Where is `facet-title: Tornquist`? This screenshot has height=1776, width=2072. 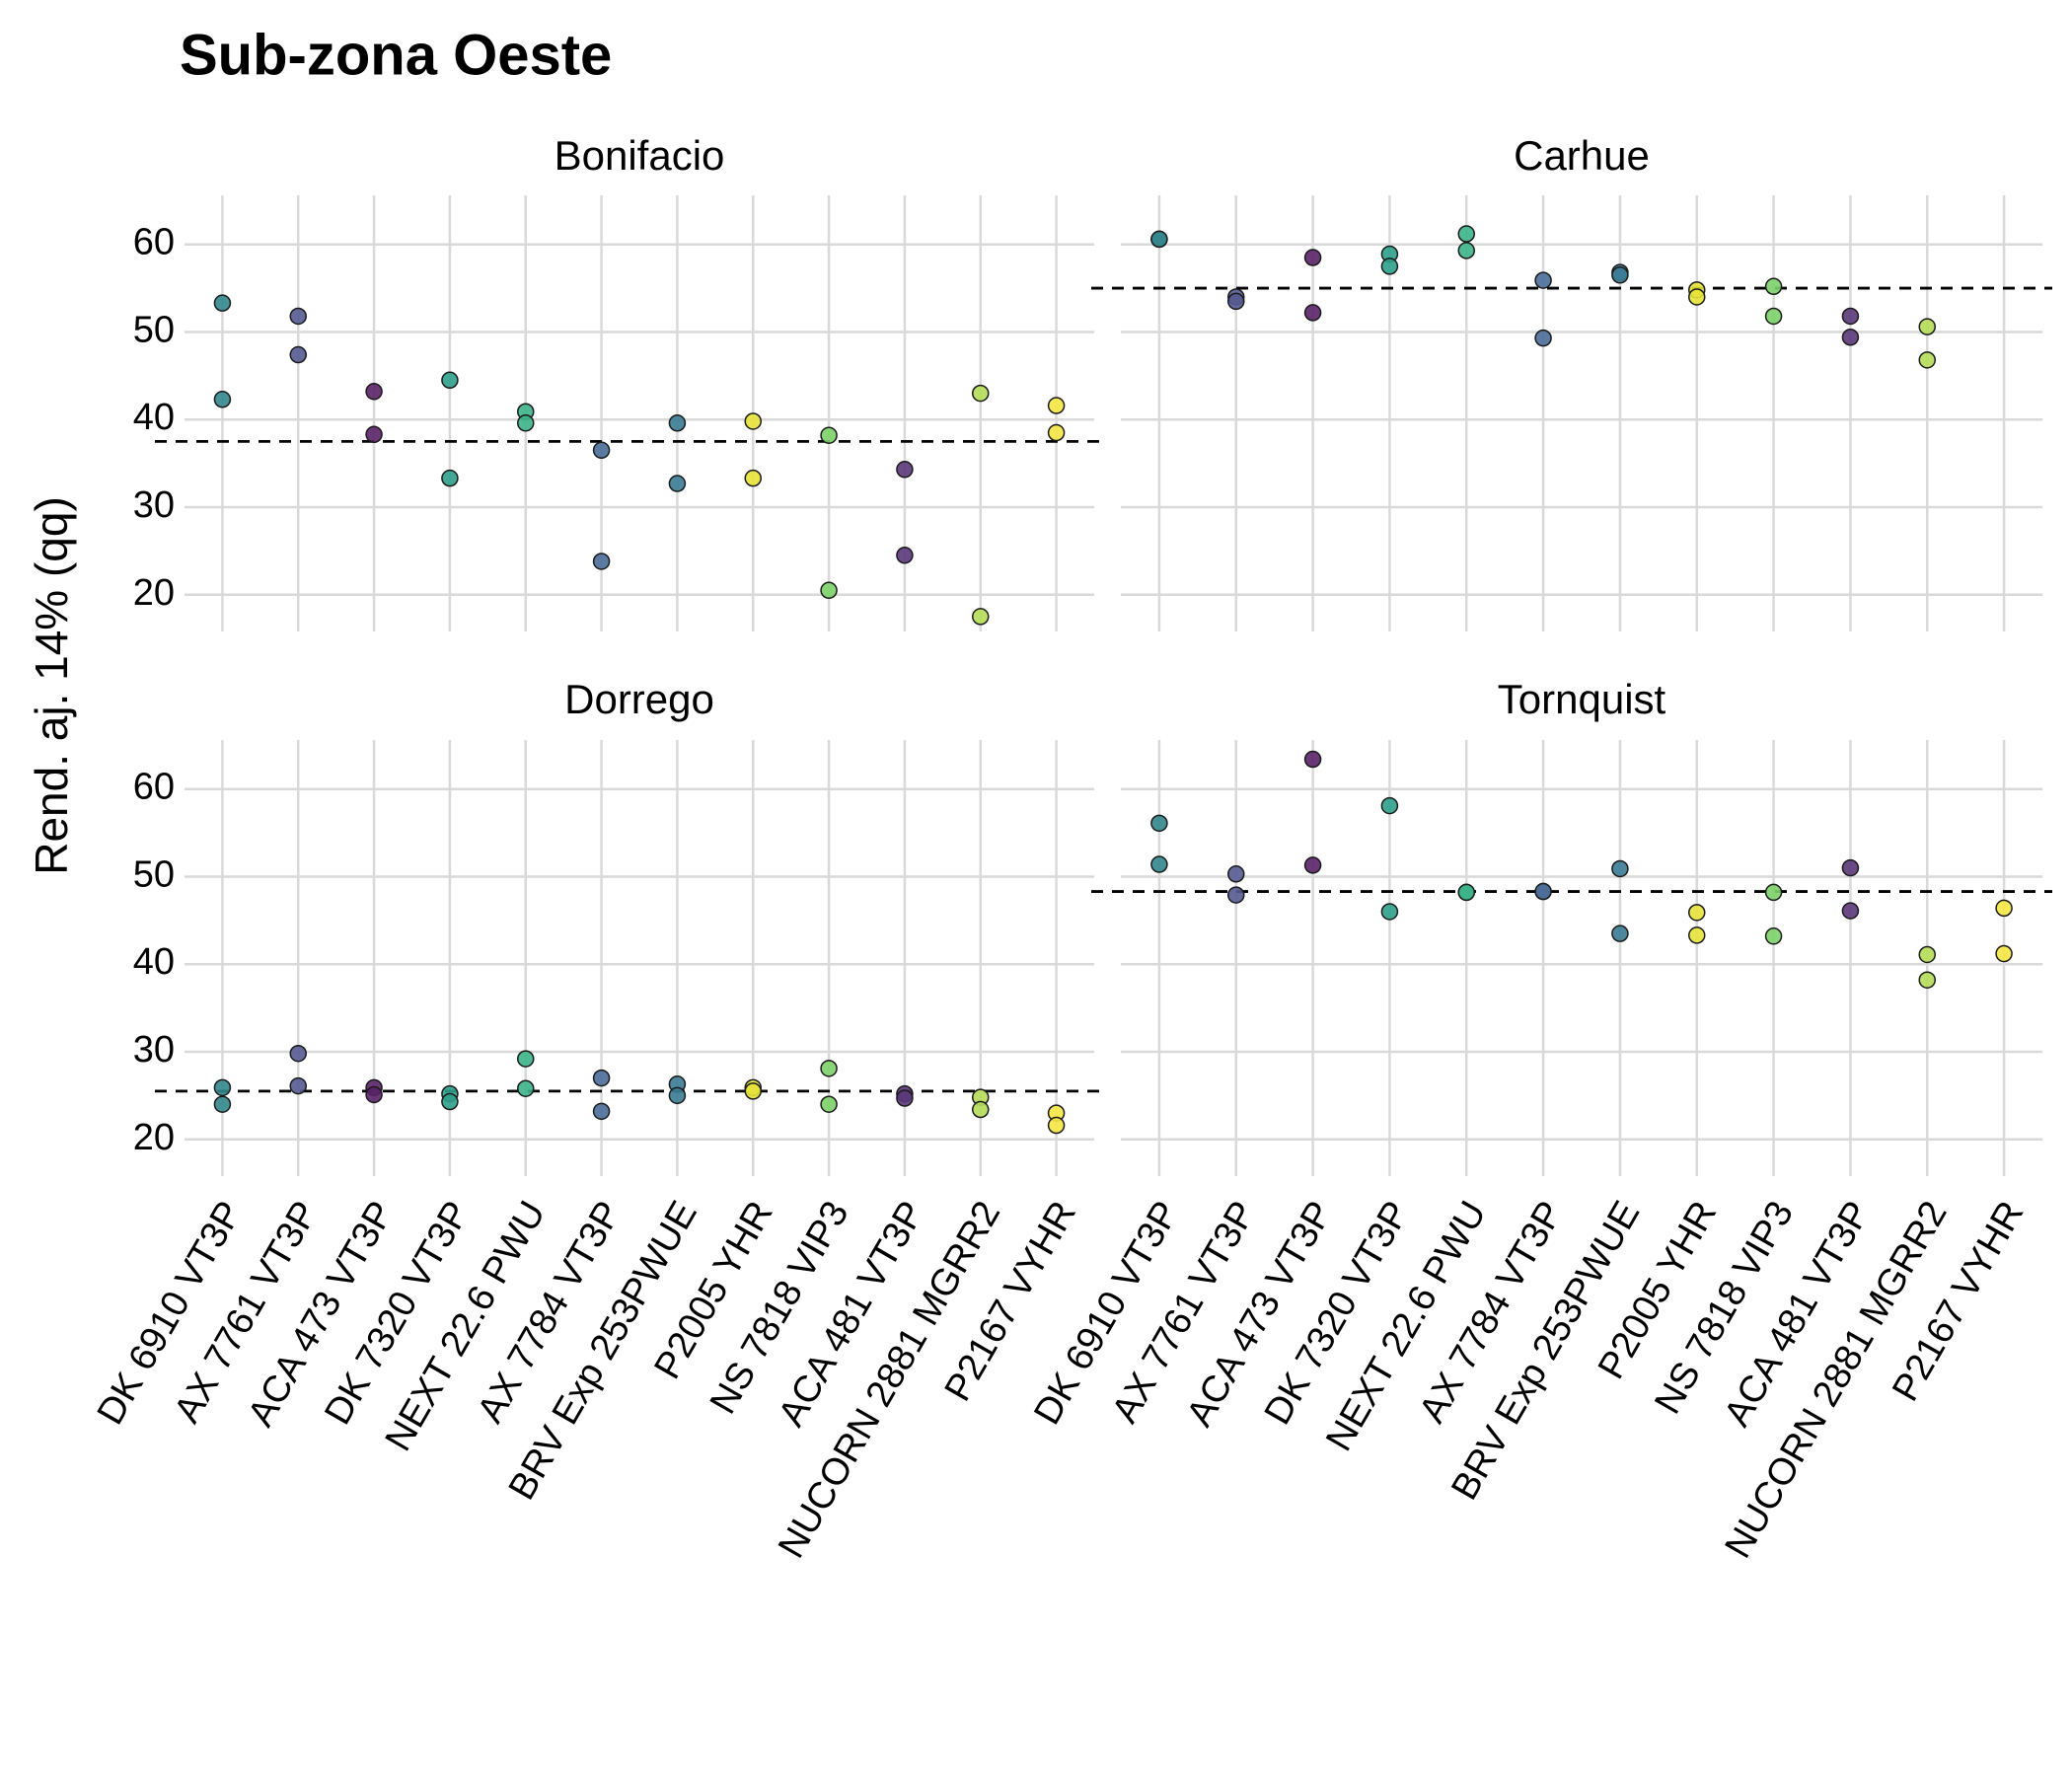 facet-title: Tornquist is located at coordinates (1582, 699).